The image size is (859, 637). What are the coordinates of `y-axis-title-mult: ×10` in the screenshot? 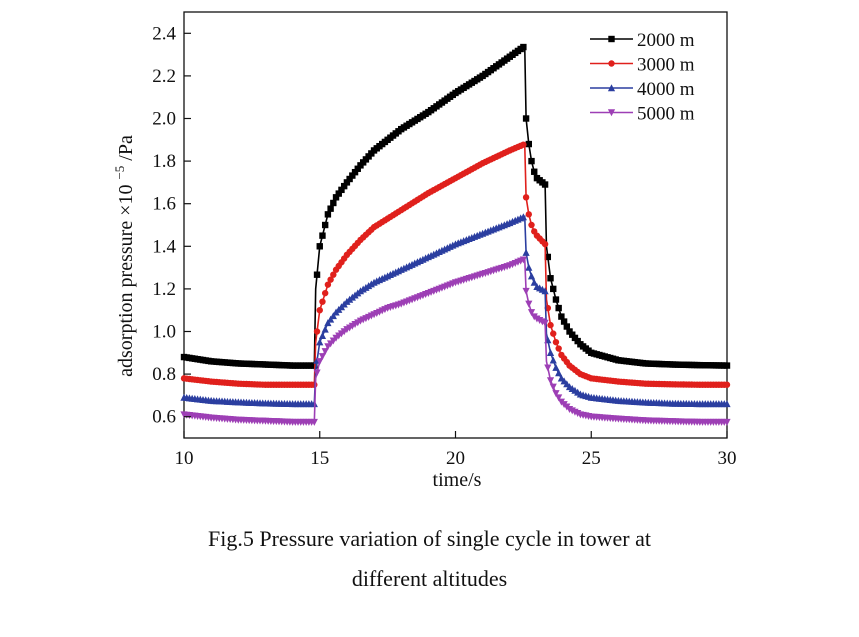 It's located at (126, 200).